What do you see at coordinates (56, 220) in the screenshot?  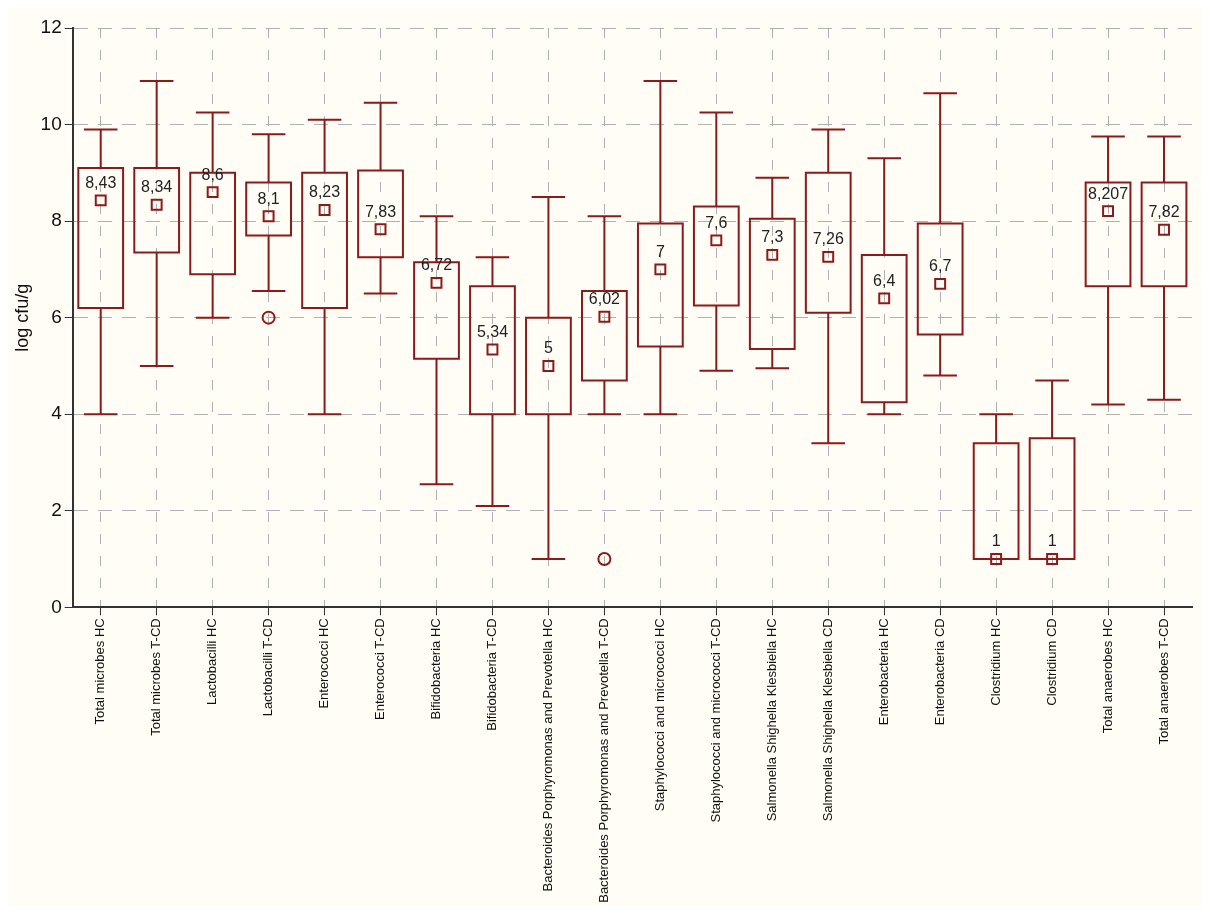 I see `y-tick-label: 8` at bounding box center [56, 220].